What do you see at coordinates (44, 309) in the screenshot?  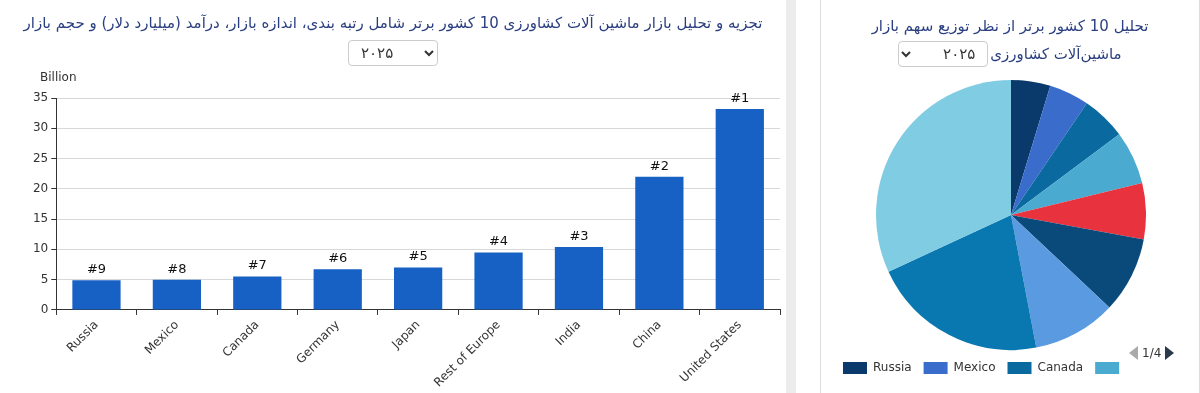 I see `y-tick-label: 0` at bounding box center [44, 309].